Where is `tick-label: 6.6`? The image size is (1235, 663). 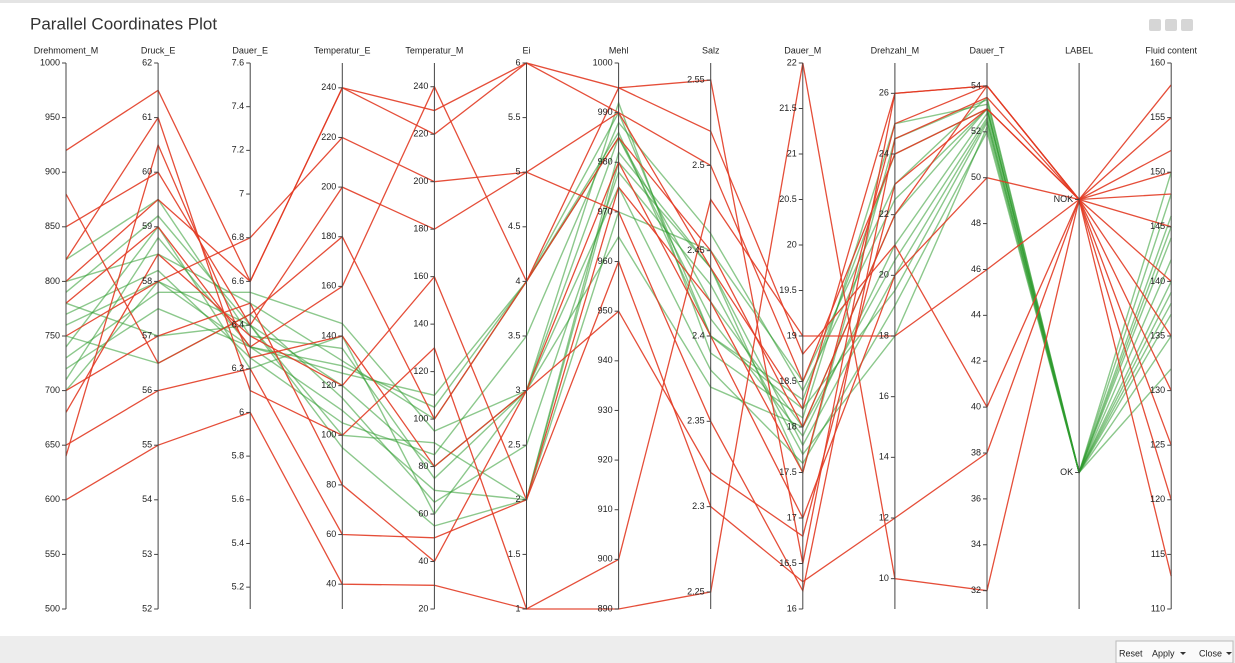
tick-label: 6.6 is located at coordinates (238, 281).